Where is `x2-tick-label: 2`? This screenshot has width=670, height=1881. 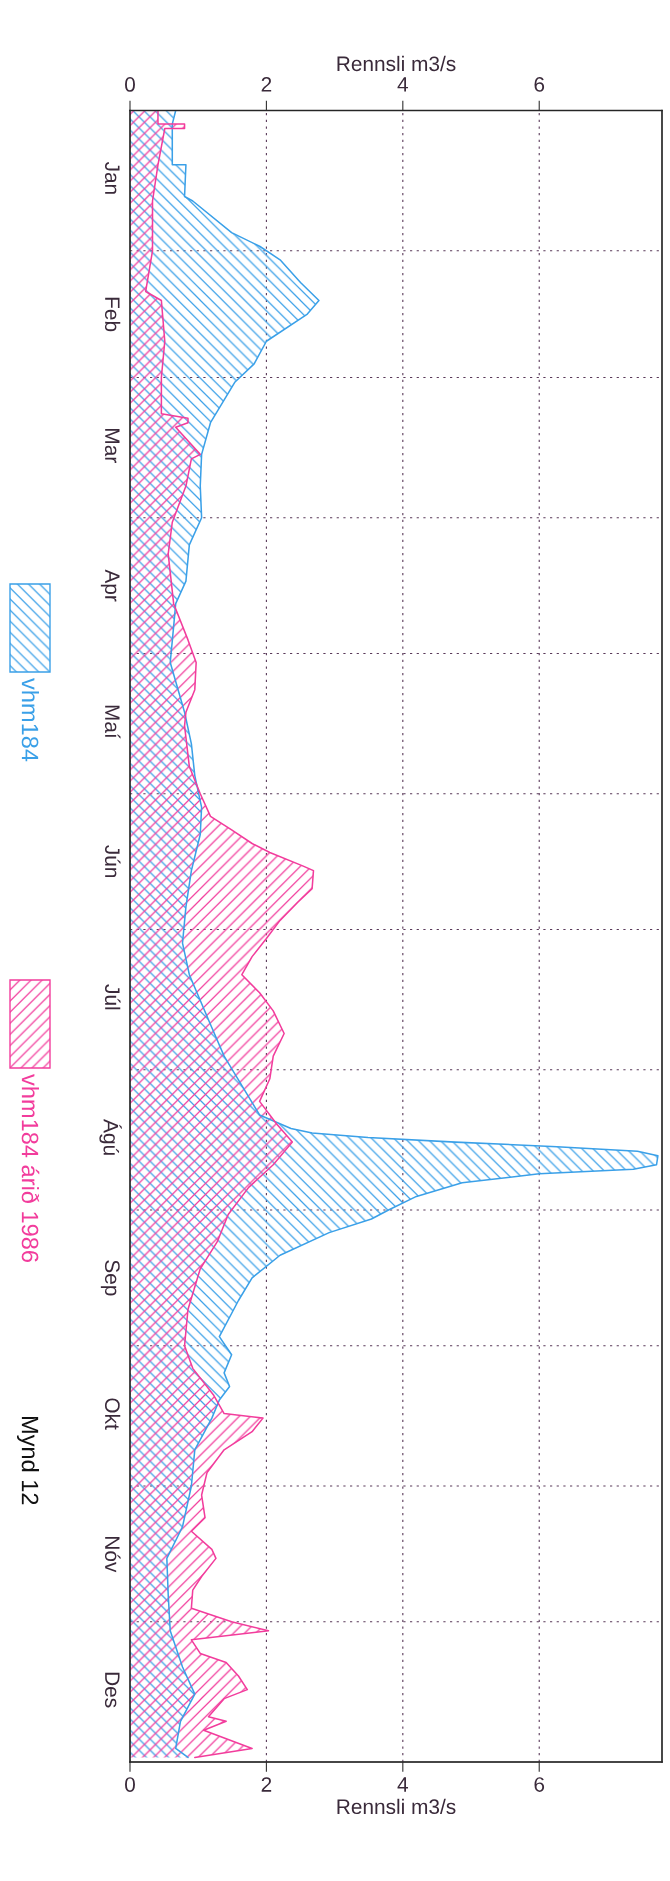
x2-tick-label: 2 is located at coordinates (266, 84).